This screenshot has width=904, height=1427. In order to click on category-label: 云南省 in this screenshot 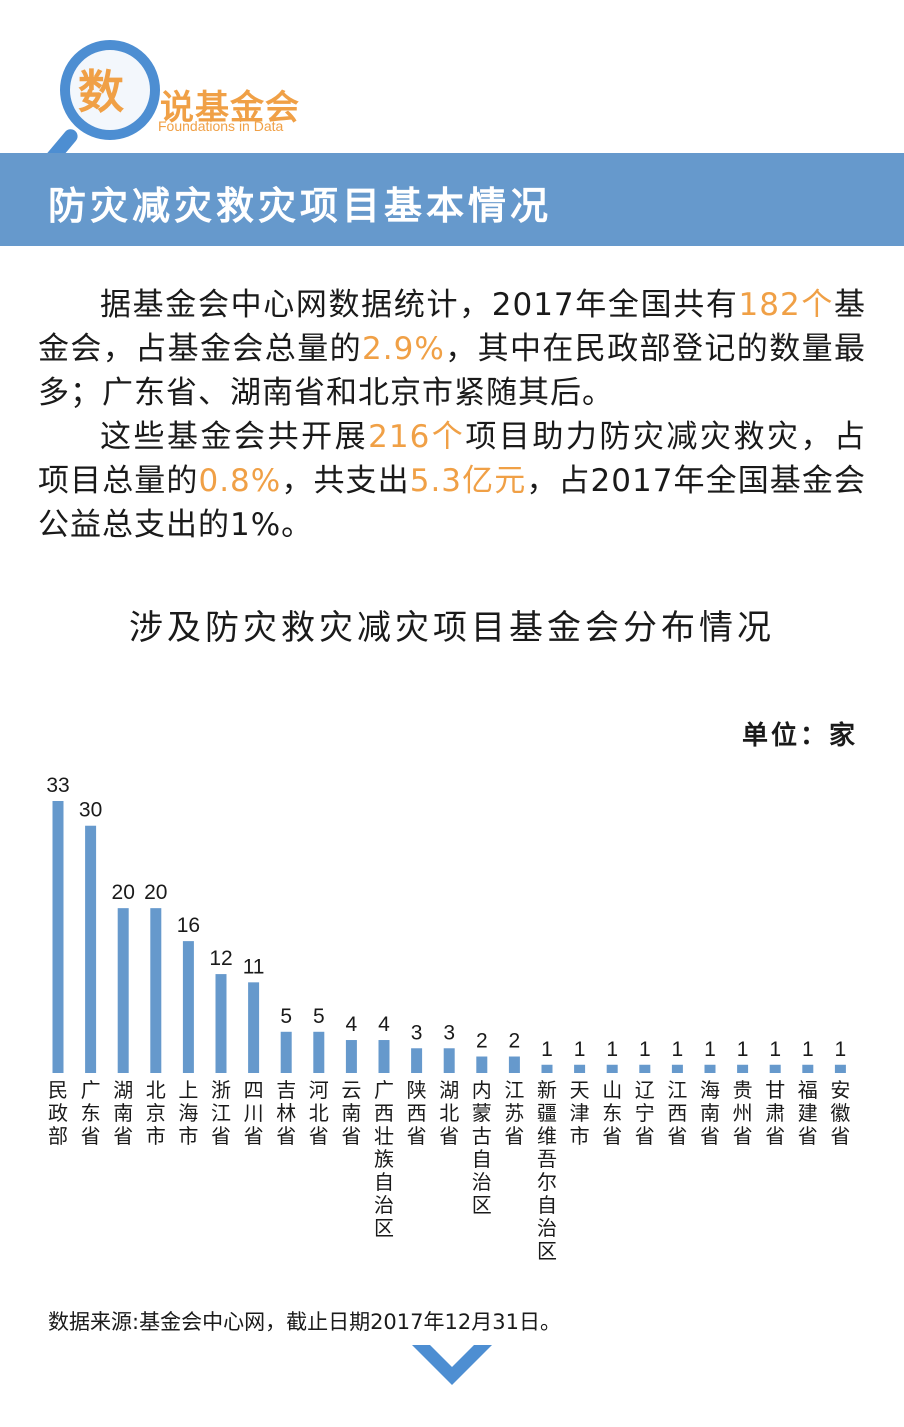, I will do `click(351, 1113)`.